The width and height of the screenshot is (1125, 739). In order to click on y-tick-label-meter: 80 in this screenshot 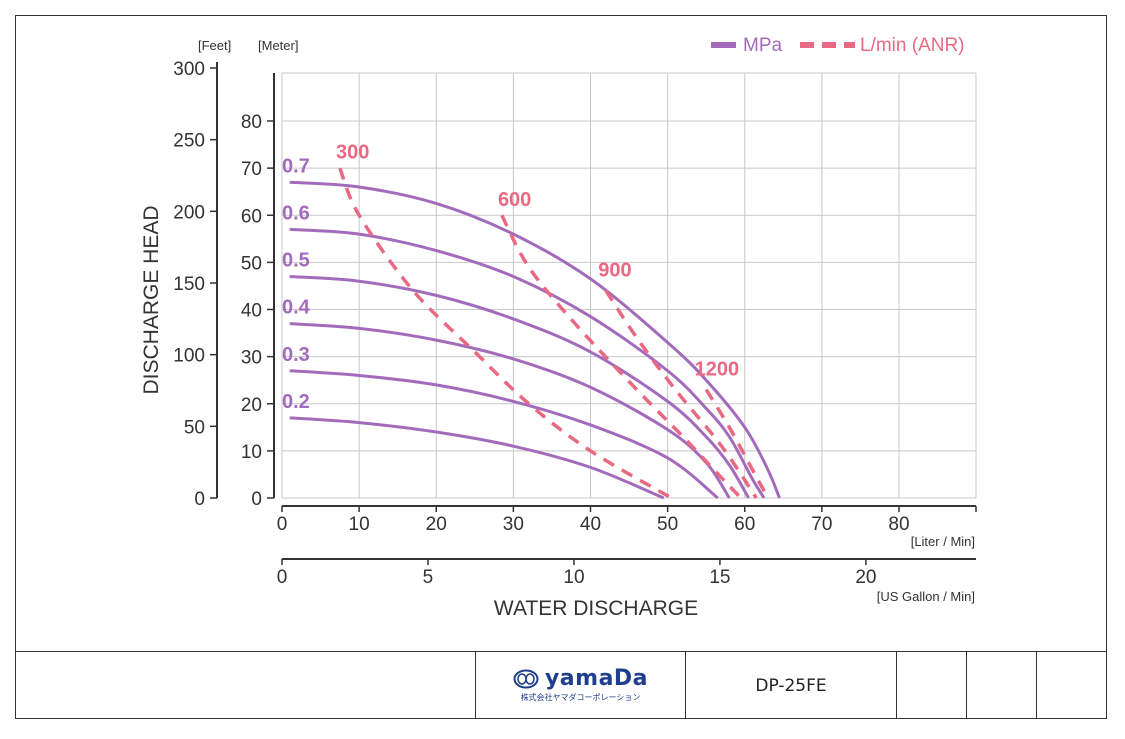, I will do `click(251, 122)`.